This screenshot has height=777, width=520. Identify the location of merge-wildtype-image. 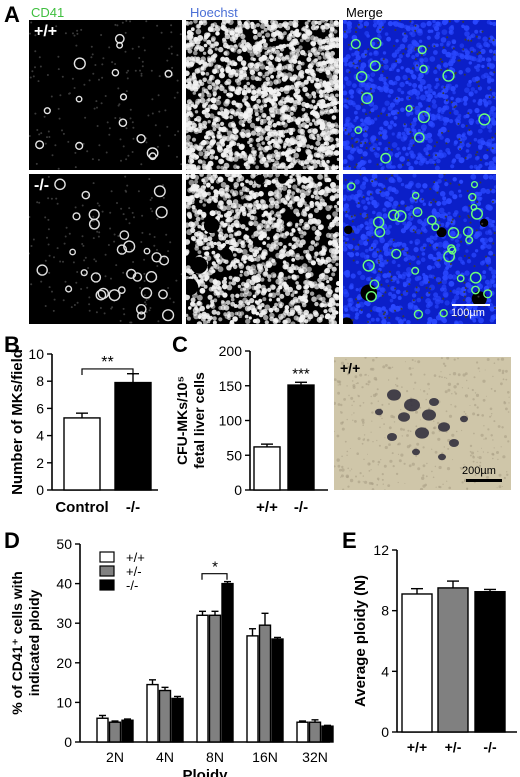
(419, 95).